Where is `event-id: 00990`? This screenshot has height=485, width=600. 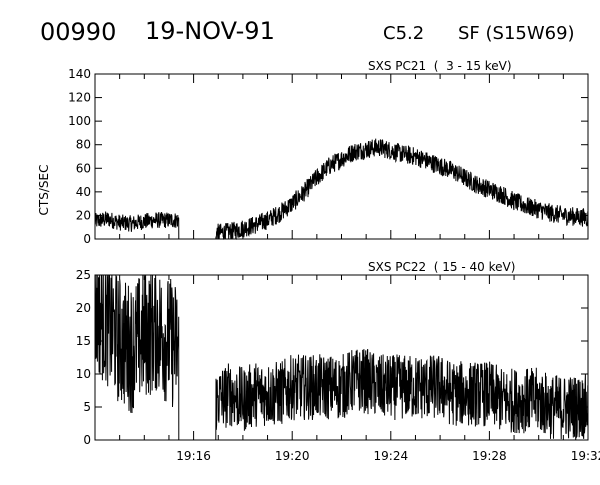
event-id: 00990 is located at coordinates (78, 32).